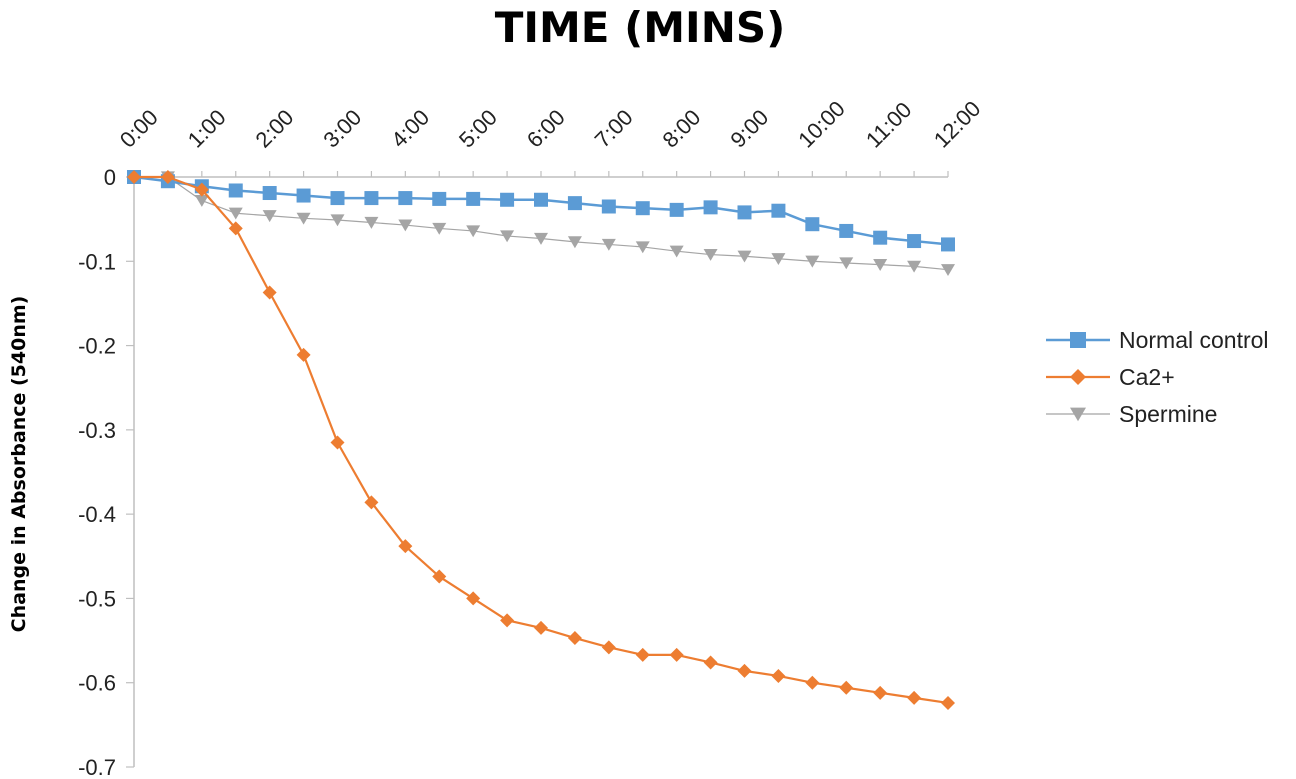  What do you see at coordinates (1194, 340) in the screenshot?
I see `legend-label: Normal control` at bounding box center [1194, 340].